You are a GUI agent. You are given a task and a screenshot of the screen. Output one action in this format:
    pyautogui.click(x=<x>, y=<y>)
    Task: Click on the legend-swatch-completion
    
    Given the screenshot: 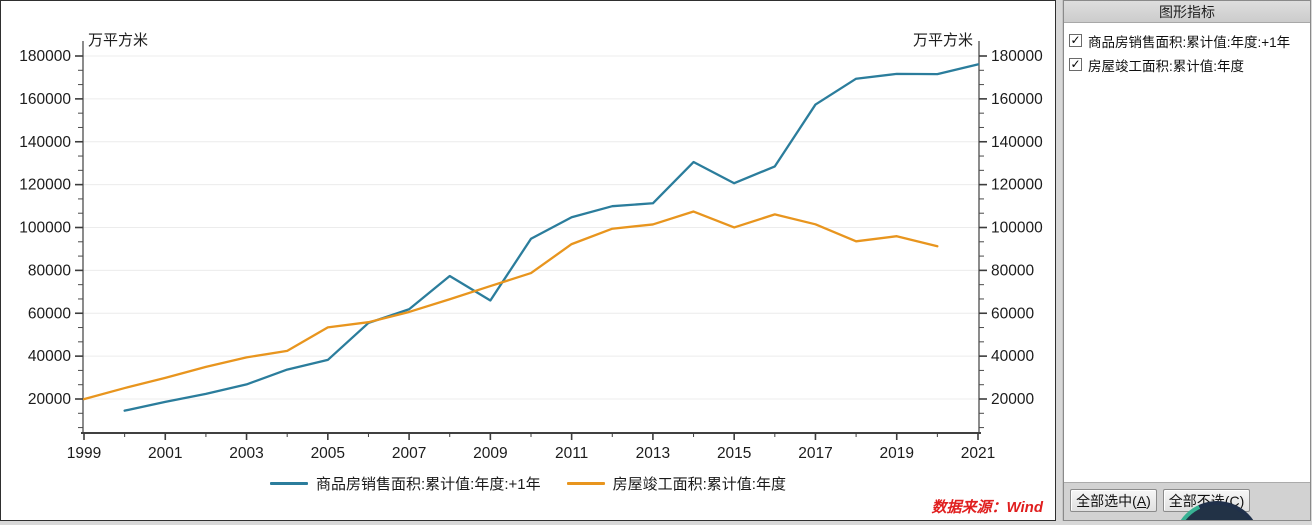 What is the action you would take?
    pyautogui.click(x=585, y=483)
    